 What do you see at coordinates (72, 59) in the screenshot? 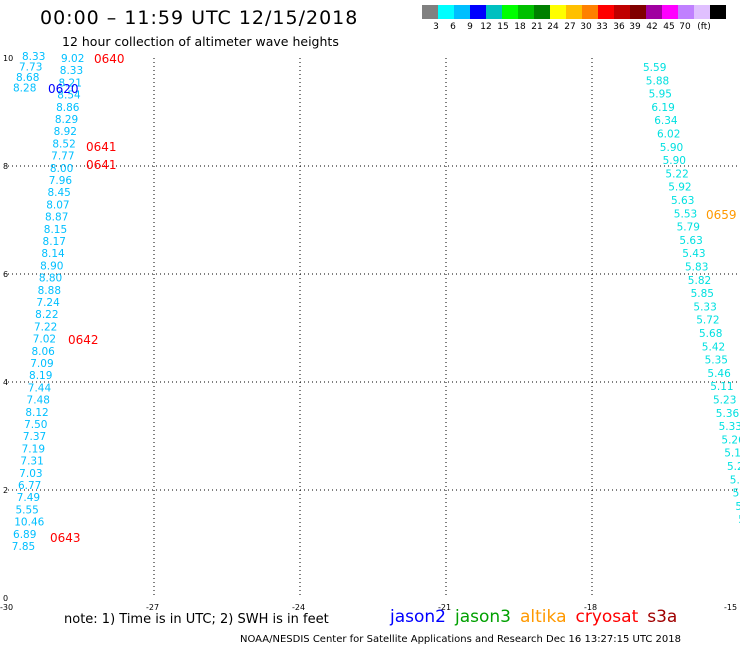
I see `wave-height-value: 9.02` at bounding box center [72, 59].